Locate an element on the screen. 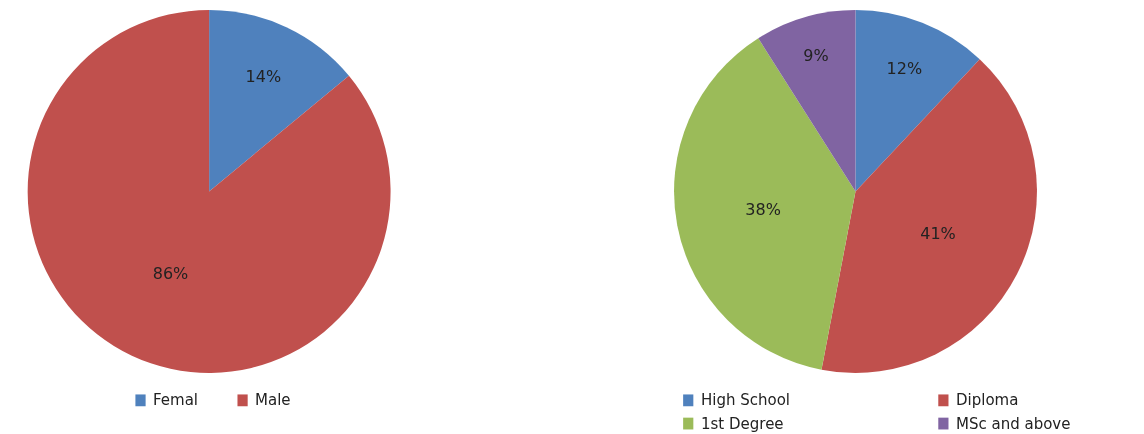  legend-label: Femal is located at coordinates (176, 400).